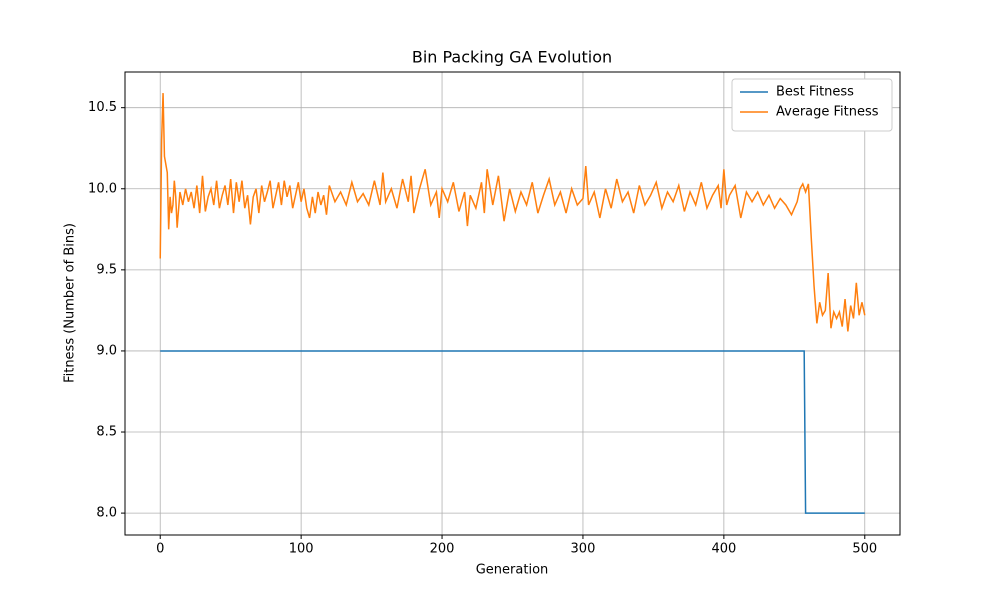  I want to click on y-axis-label: Fitness (Number of Bins), so click(70, 303).